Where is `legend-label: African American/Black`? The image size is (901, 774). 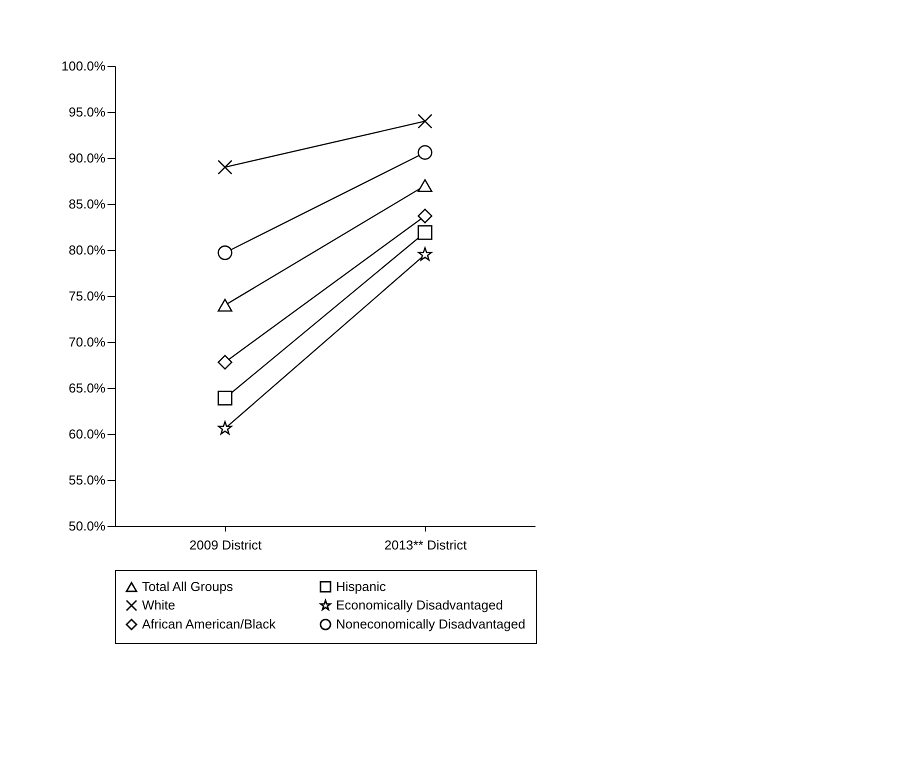 legend-label: African American/Black is located at coordinates (209, 624).